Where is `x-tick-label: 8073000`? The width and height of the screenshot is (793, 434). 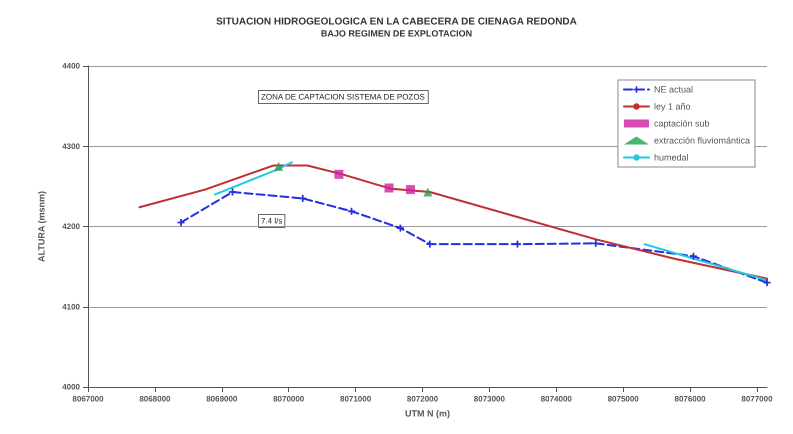 x-tick-label: 8073000 is located at coordinates (490, 399).